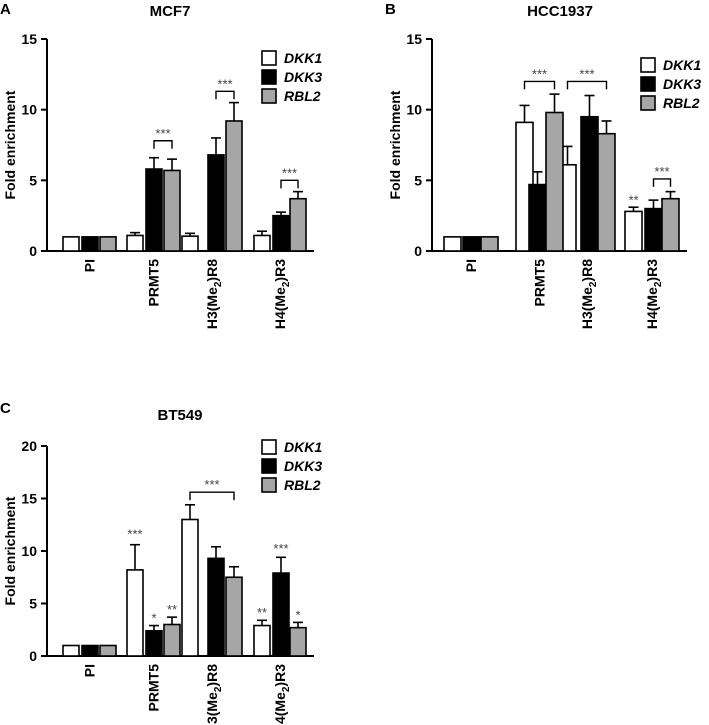 The width and height of the screenshot is (709, 725). What do you see at coordinates (390, 9) in the screenshot?
I see `panel-letter: B` at bounding box center [390, 9].